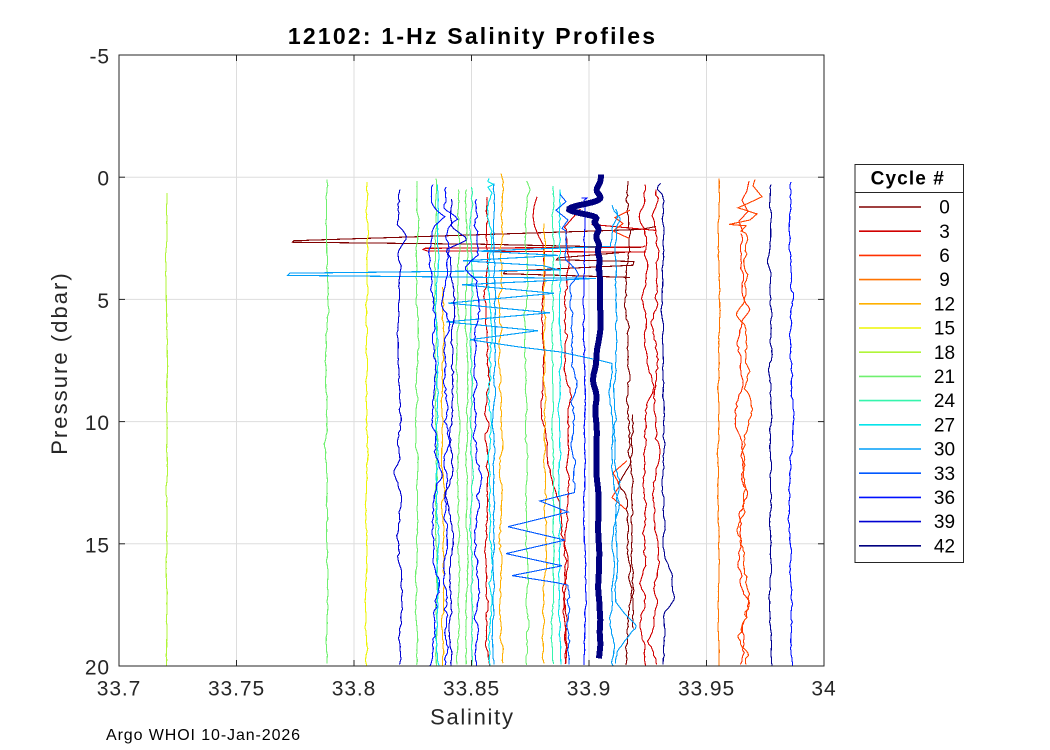 This screenshot has width=1050, height=750. What do you see at coordinates (944, 522) in the screenshot?
I see `svg-text: 39` at bounding box center [944, 522].